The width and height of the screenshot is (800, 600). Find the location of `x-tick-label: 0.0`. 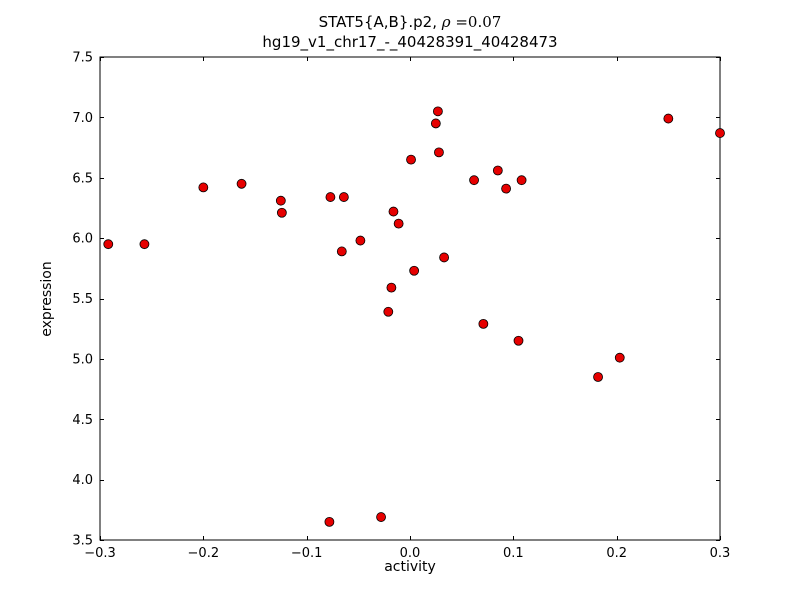

x-tick-label: 0.0 is located at coordinates (410, 553).